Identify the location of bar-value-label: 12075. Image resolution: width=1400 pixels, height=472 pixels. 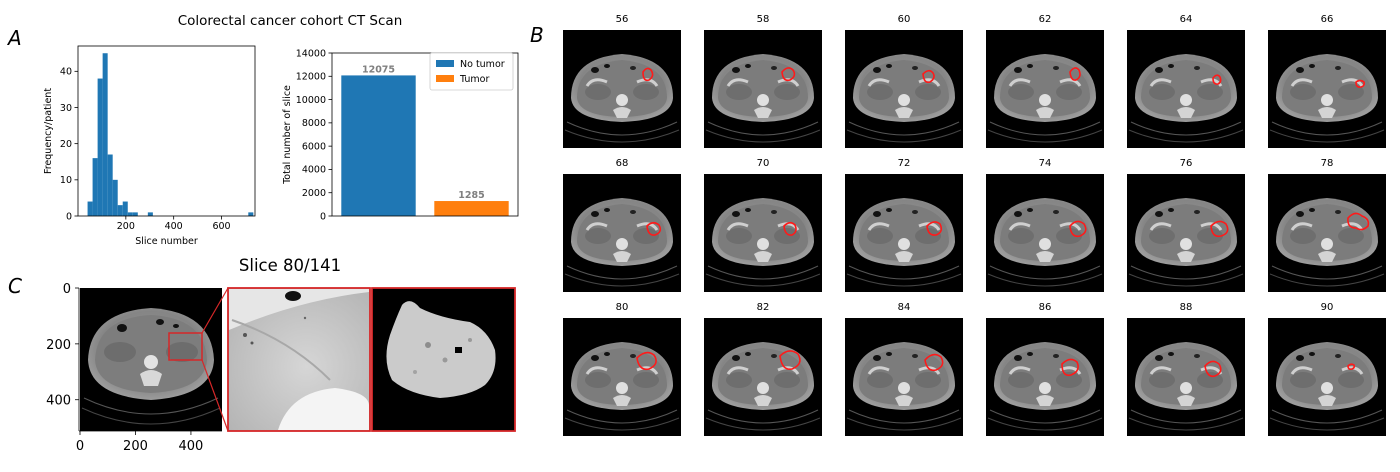
(378, 69).